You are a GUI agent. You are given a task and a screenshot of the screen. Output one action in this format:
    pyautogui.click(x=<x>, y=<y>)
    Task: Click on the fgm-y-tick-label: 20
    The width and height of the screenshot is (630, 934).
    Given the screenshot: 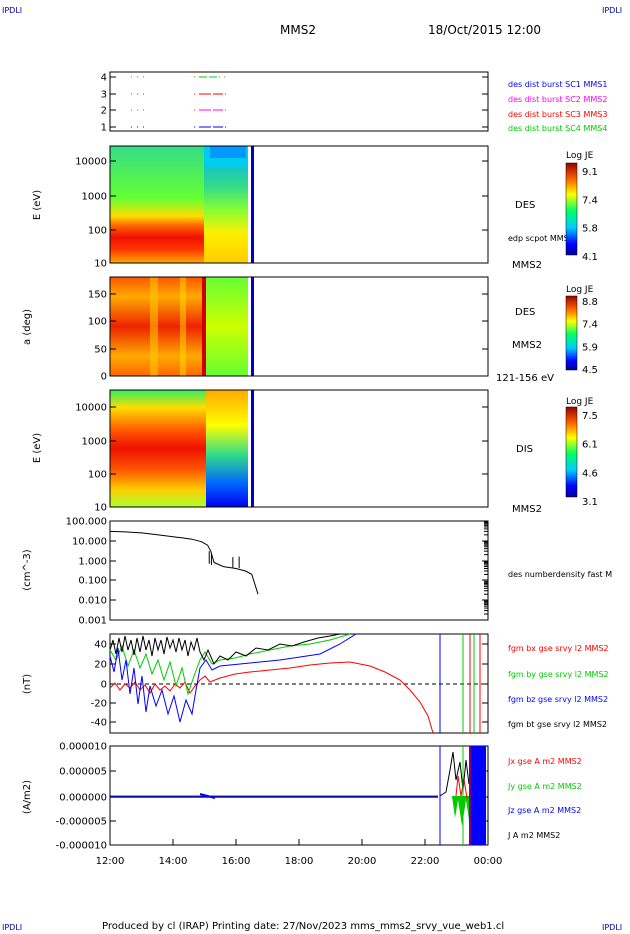 What is the action you would take?
    pyautogui.click(x=100, y=665)
    